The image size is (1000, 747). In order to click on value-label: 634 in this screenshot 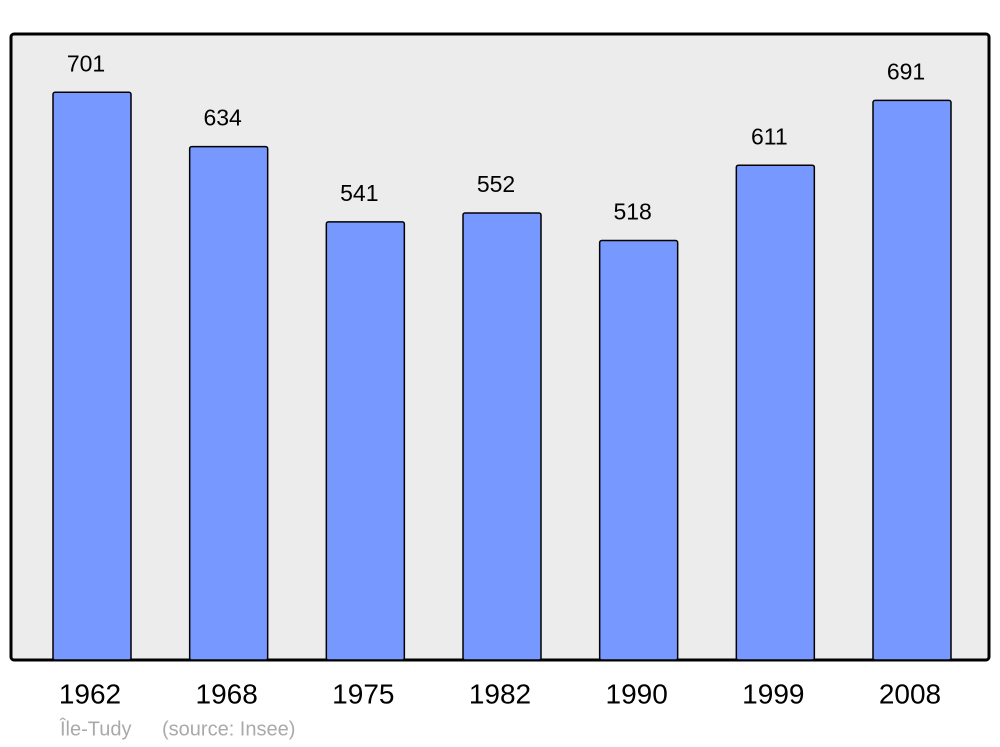, I will do `click(222, 118)`.